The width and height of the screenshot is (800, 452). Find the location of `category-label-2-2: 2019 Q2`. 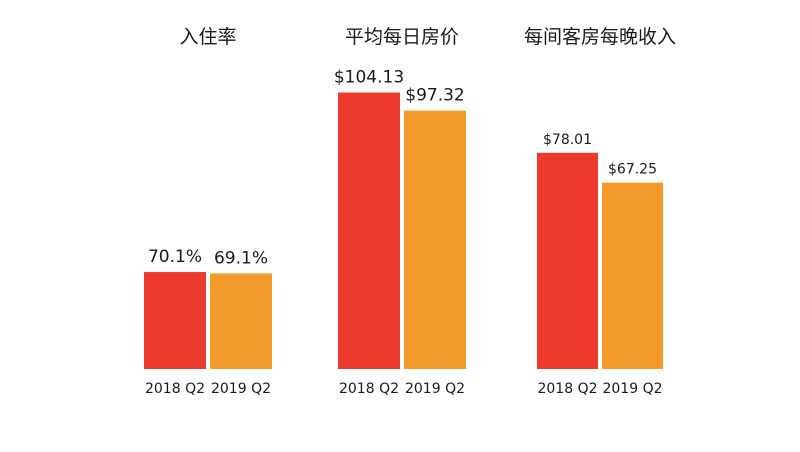

category-label-2-2: 2019 Q2 is located at coordinates (435, 389).